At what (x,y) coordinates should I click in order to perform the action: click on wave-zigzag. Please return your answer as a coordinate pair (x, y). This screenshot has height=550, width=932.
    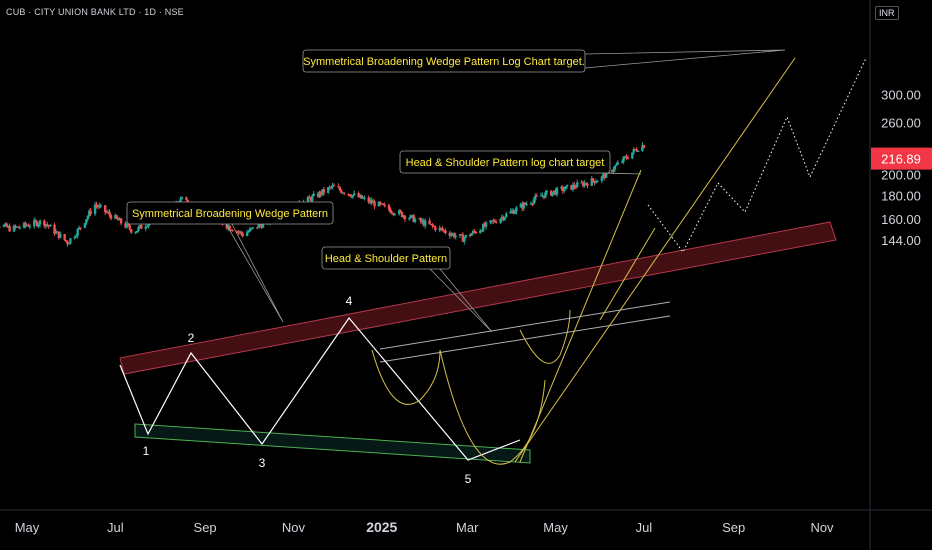
    Looking at the image, I should click on (320, 389).